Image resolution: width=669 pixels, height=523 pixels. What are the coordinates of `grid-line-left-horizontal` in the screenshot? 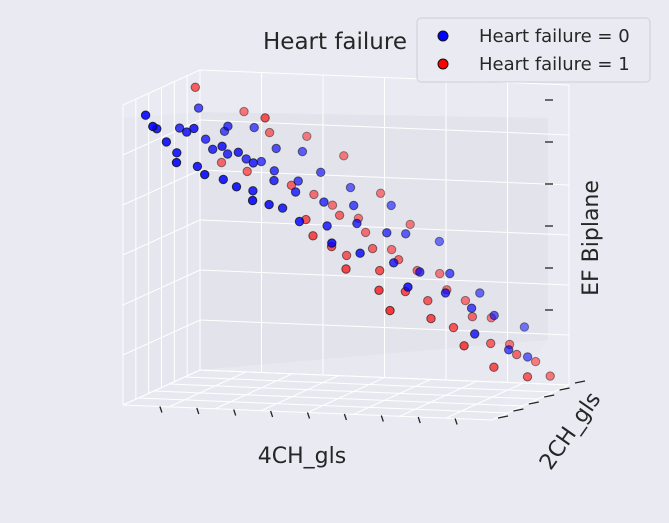 It's located at (161, 137).